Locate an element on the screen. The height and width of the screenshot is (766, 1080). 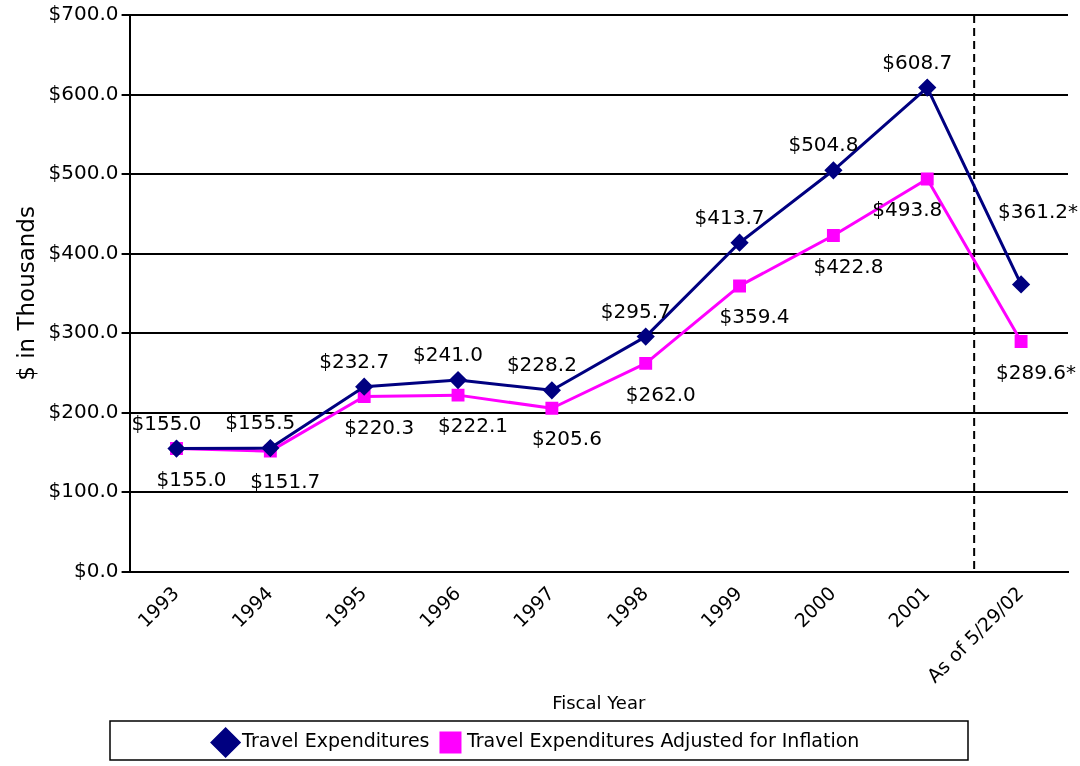
data-label: $608.7 is located at coordinates (917, 61).